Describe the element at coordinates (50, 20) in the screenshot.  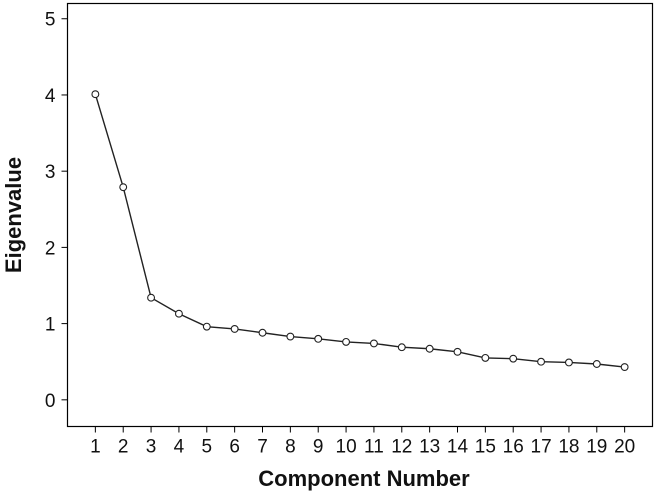
I see `y-tick-label: 5` at that location.